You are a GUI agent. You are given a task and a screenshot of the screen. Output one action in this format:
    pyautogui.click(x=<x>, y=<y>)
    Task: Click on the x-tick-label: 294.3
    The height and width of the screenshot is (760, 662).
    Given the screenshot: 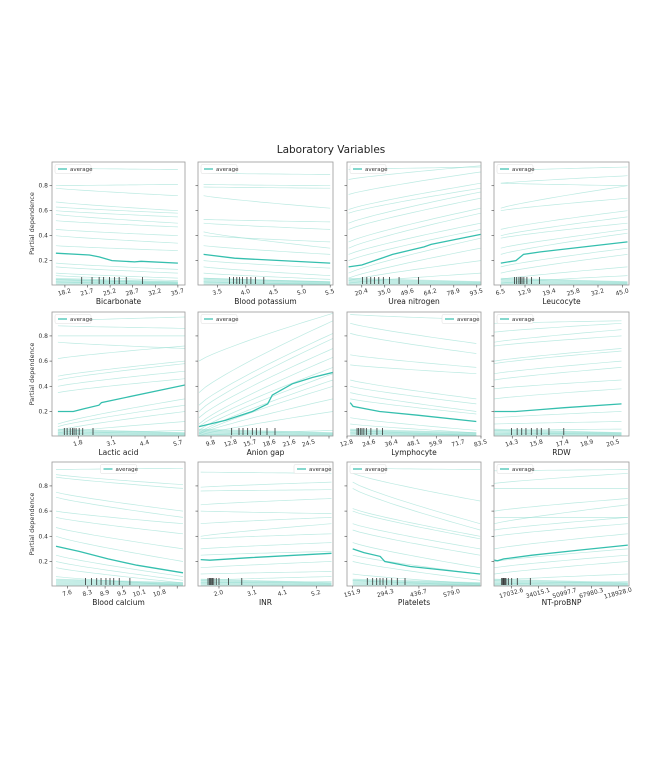 What is the action you would take?
    pyautogui.click(x=385, y=593)
    